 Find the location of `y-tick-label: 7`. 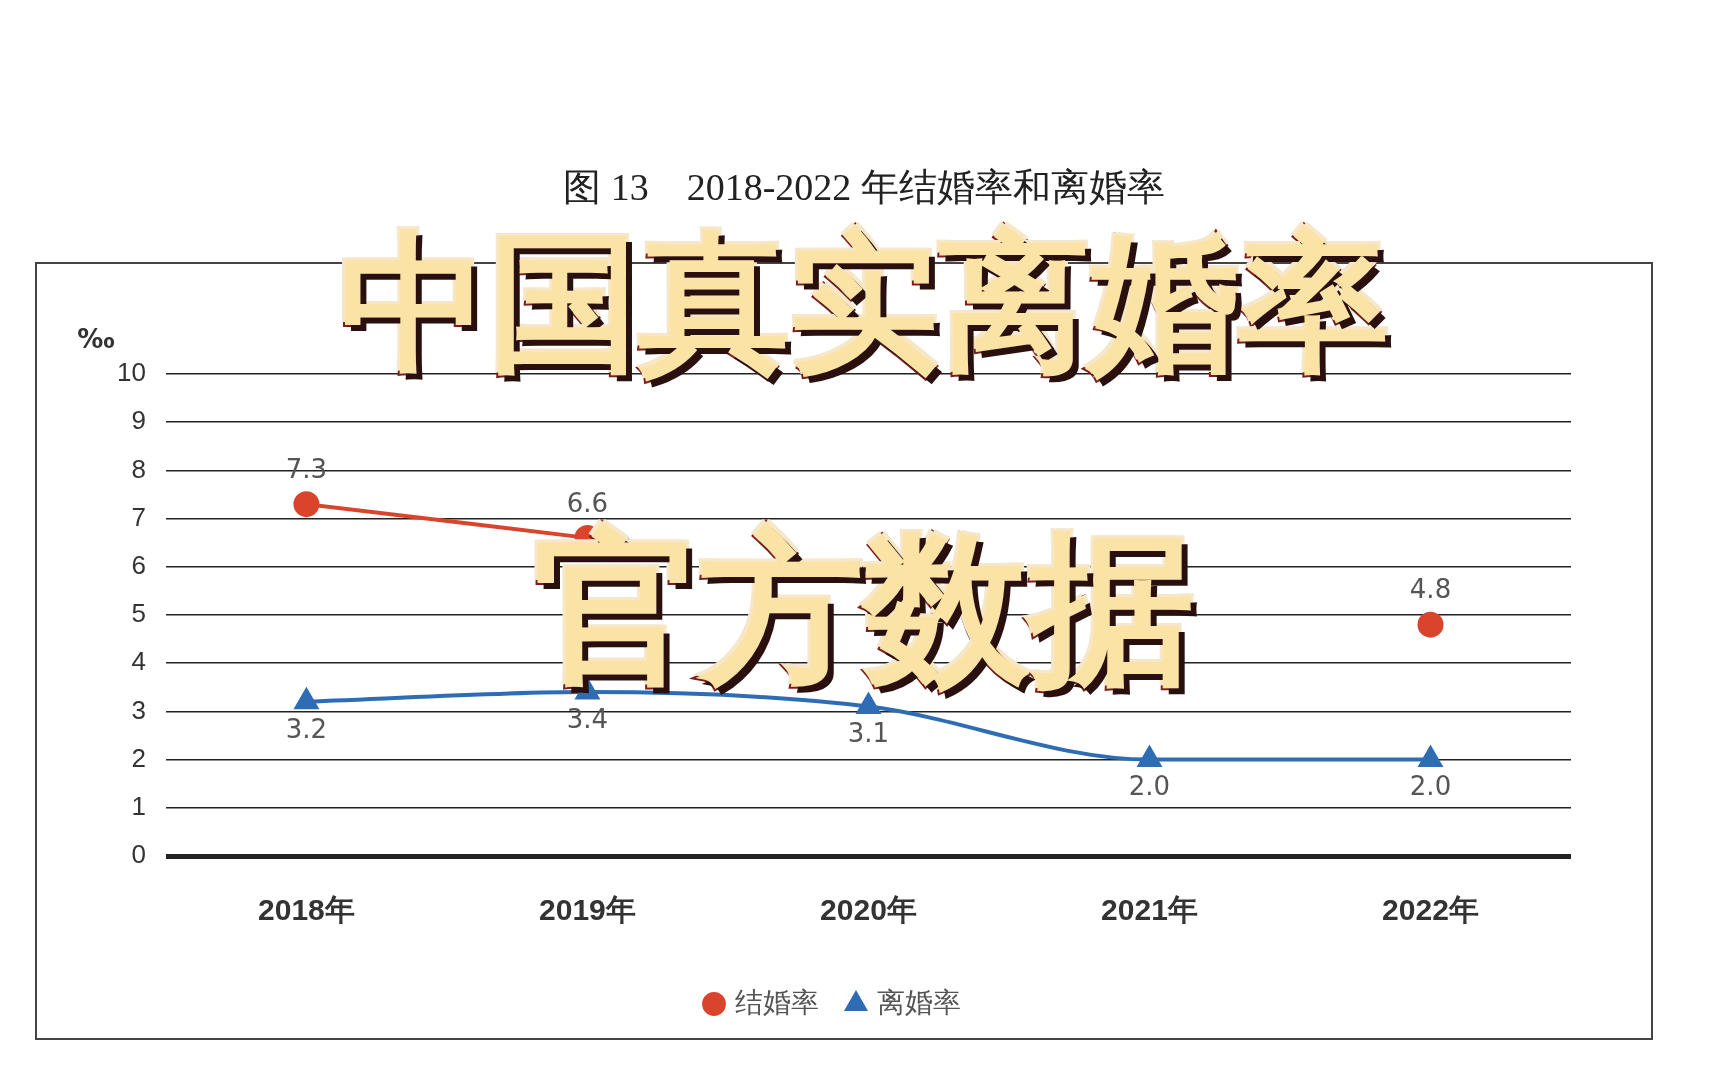

y-tick-label: 7 is located at coordinates (138, 516).